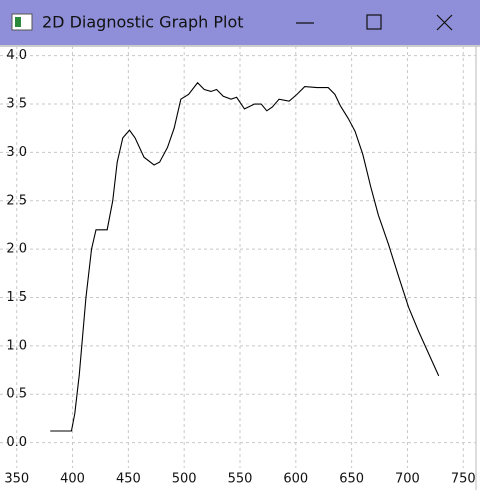 The width and height of the screenshot is (480, 494). What do you see at coordinates (16, 297) in the screenshot?
I see `y-tick-label: 1.5` at bounding box center [16, 297].